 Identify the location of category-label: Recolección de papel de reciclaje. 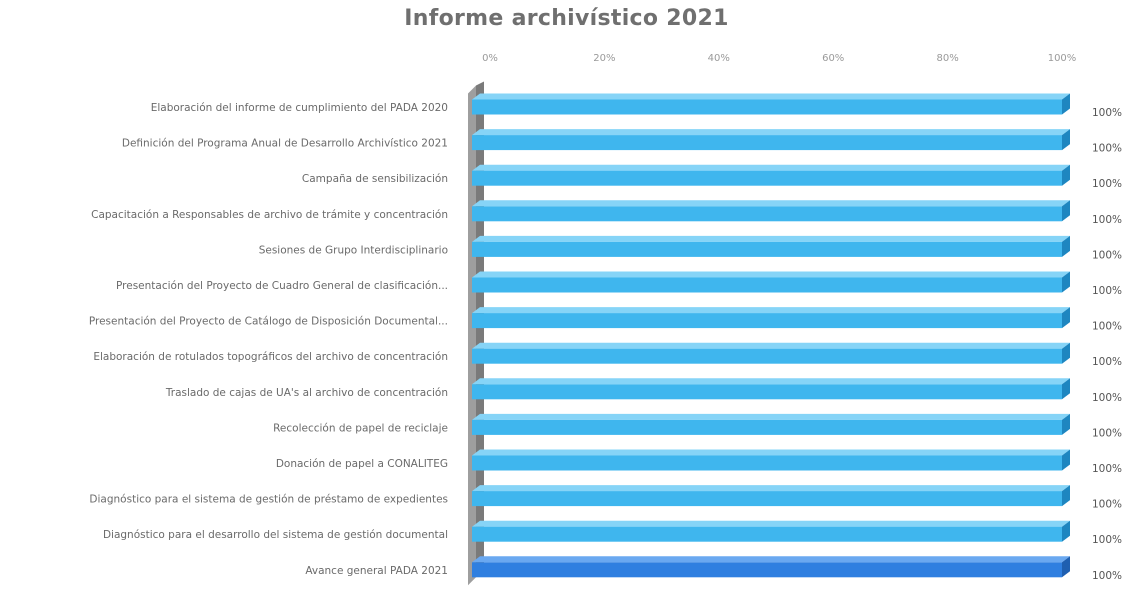
(360, 428).